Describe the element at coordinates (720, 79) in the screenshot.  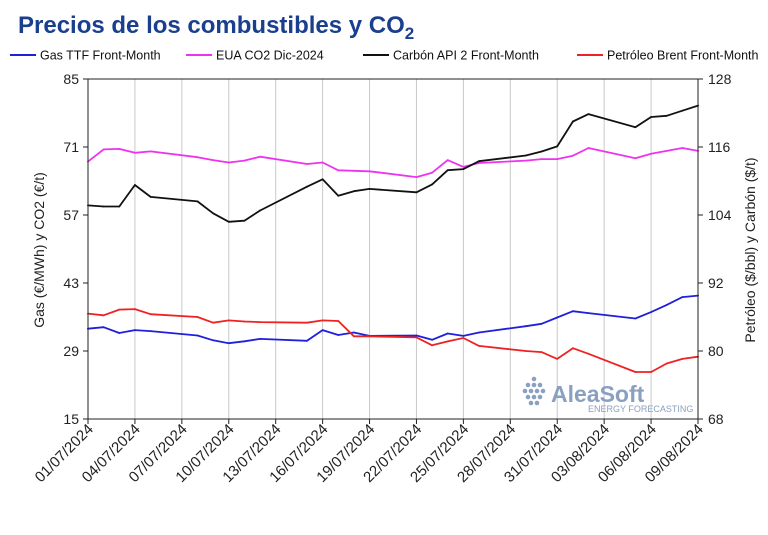
I see `y-tick-label-right: 128` at that location.